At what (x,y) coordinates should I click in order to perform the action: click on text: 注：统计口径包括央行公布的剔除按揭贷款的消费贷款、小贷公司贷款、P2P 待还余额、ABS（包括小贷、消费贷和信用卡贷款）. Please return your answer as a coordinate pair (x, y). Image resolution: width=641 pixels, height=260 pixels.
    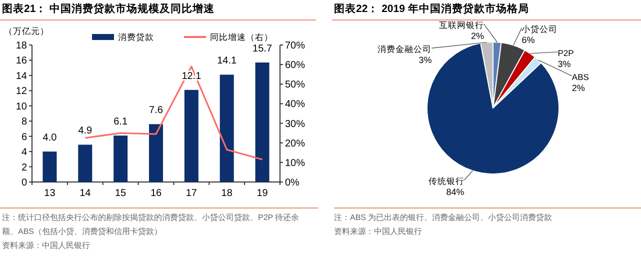
    Looking at the image, I should click on (151, 225).